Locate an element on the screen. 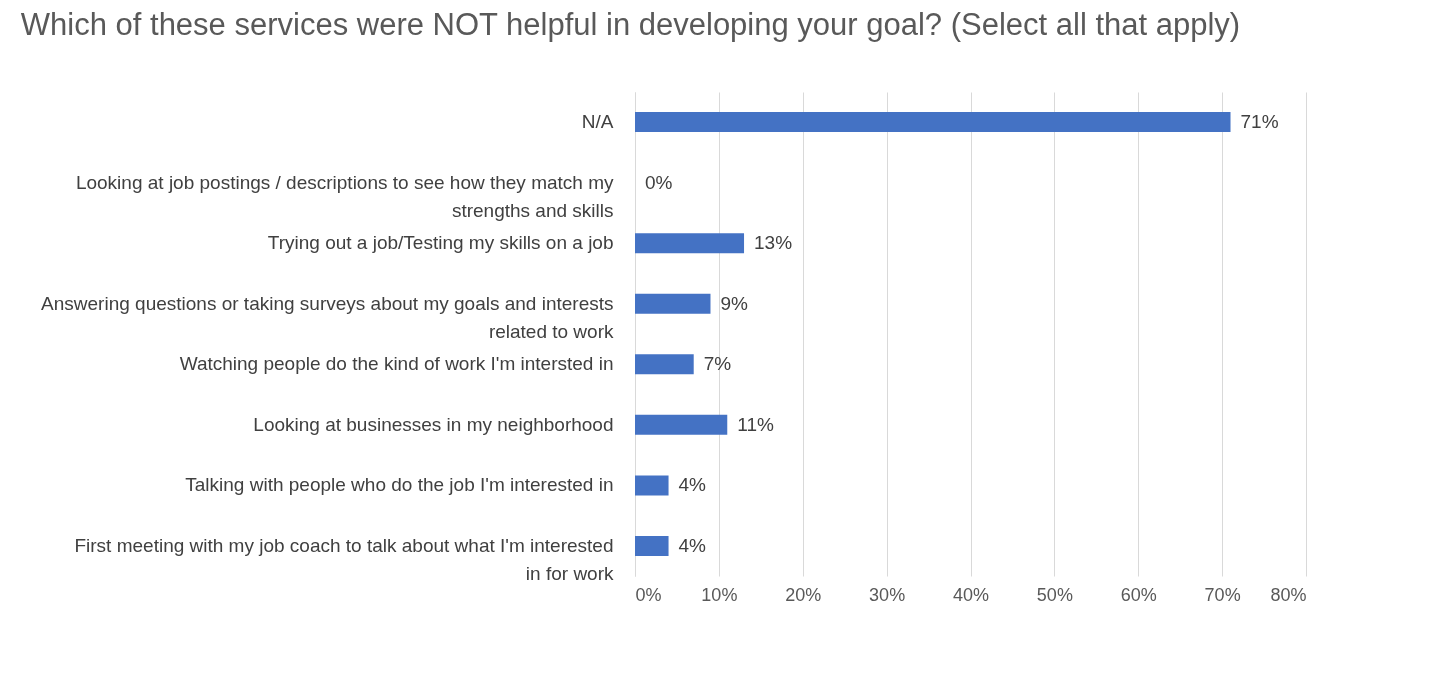 Image resolution: width=1433 pixels, height=696 pixels. data-label: 9% is located at coordinates (734, 303).